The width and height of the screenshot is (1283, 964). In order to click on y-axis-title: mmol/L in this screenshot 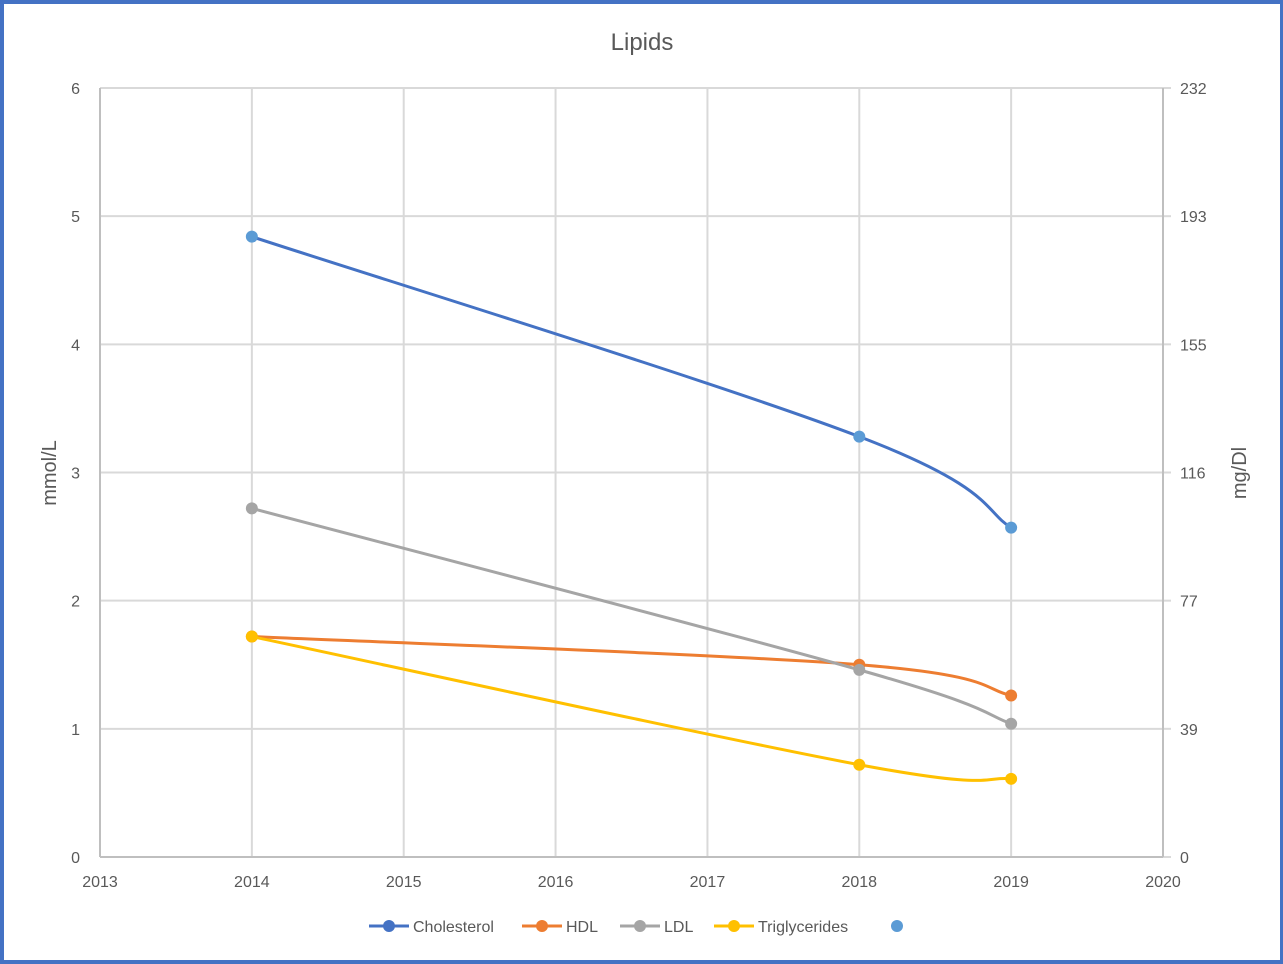, I will do `click(50, 473)`.